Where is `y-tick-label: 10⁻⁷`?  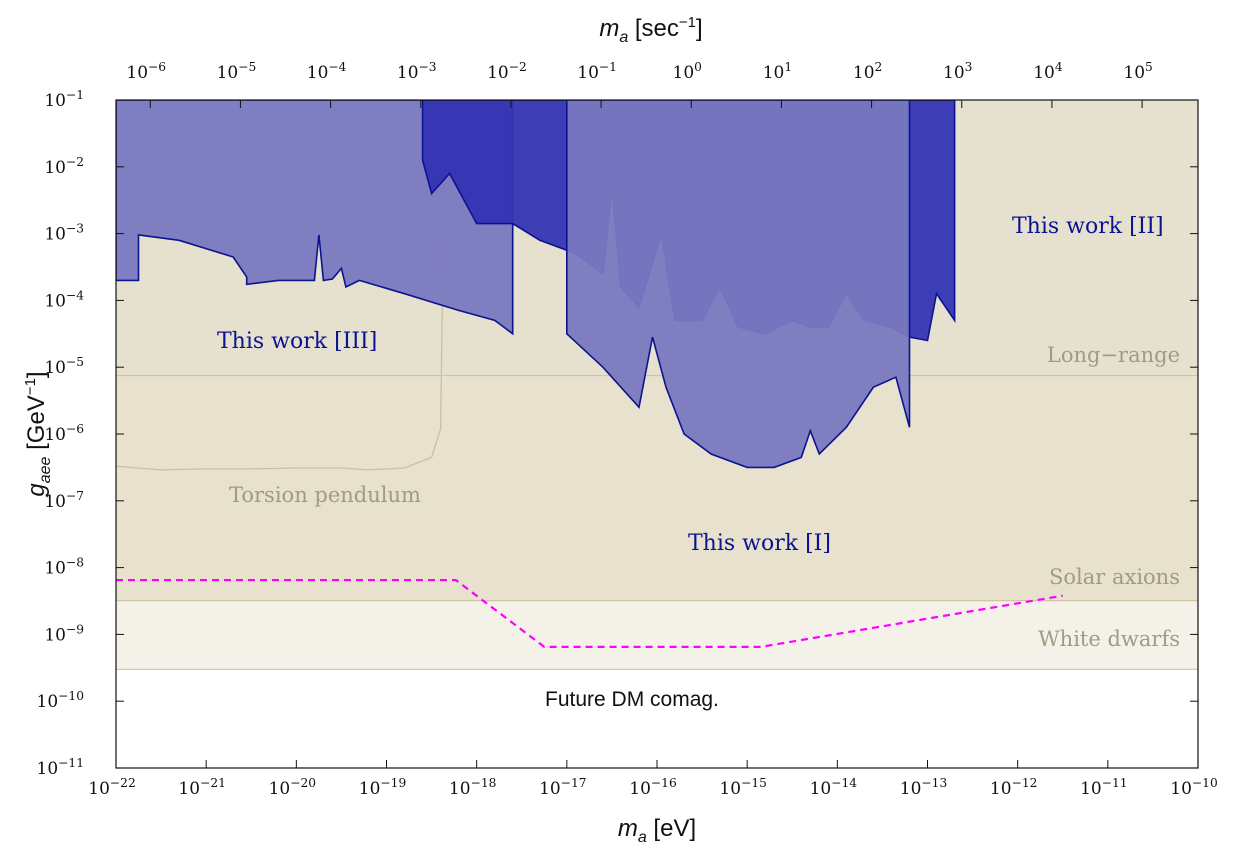 y-tick-label: 10⁻⁷ is located at coordinates (64, 500).